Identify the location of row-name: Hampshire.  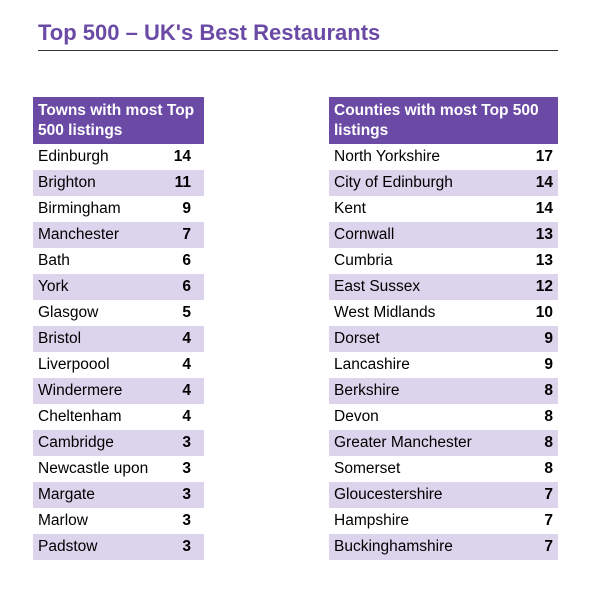
(371, 520).